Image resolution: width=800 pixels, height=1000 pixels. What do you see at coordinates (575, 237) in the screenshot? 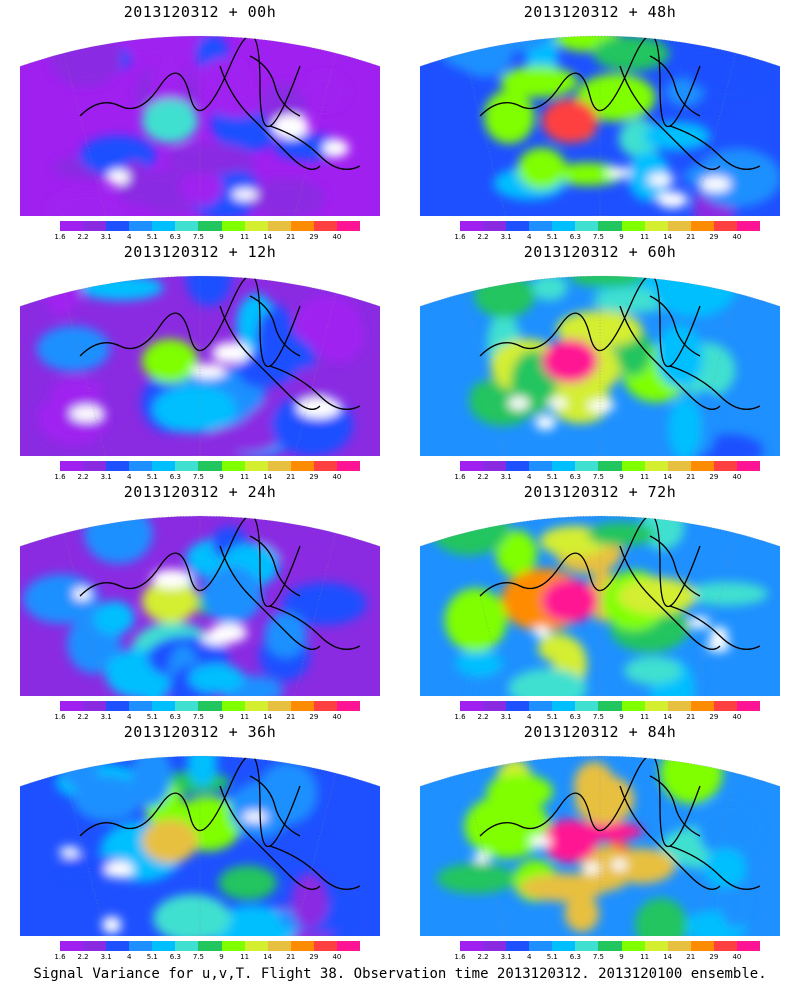
I see `colorbar-tick-label: 6.3` at bounding box center [575, 237].